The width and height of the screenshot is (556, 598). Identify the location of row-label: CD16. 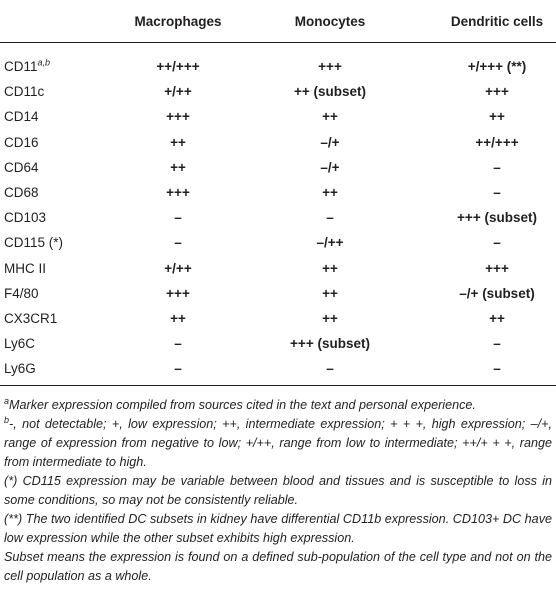
(21, 143).